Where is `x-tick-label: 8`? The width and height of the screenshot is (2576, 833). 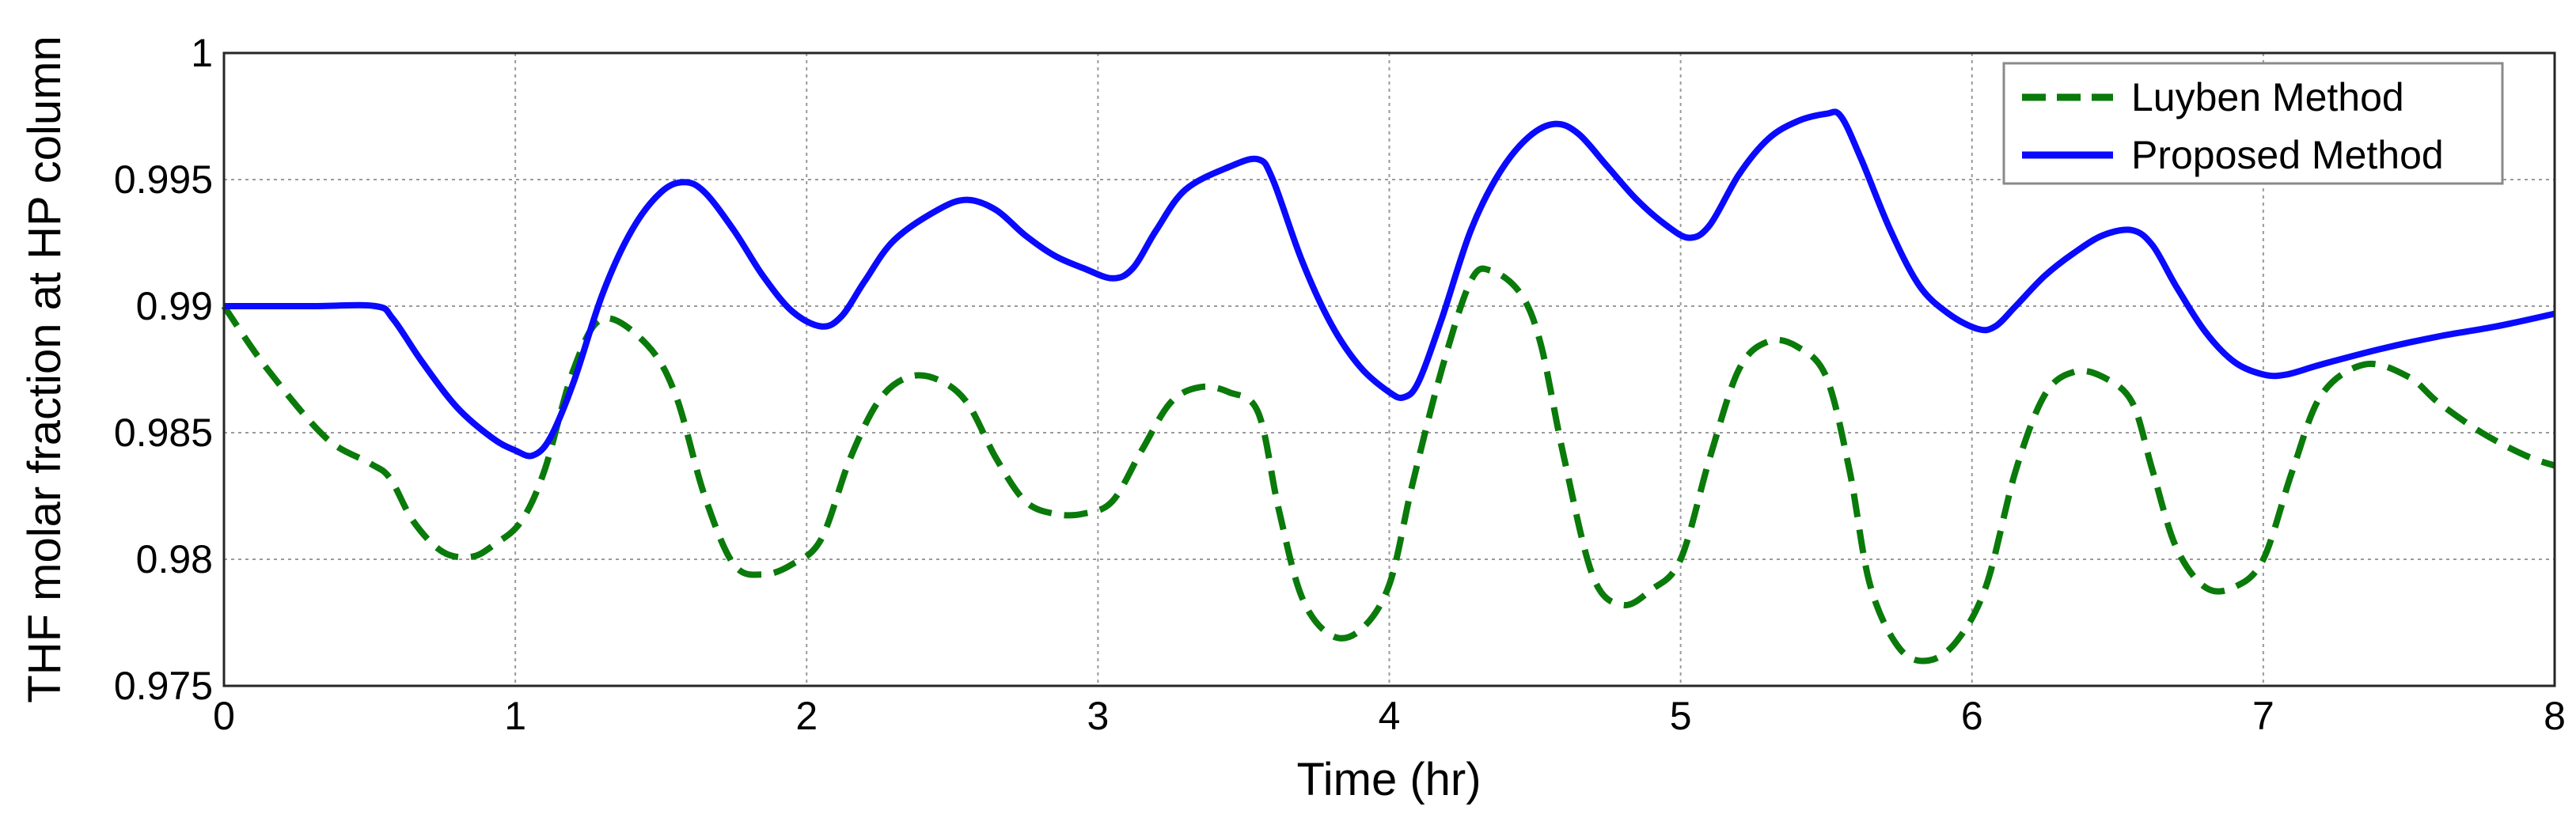 x-tick-label: 8 is located at coordinates (2555, 716).